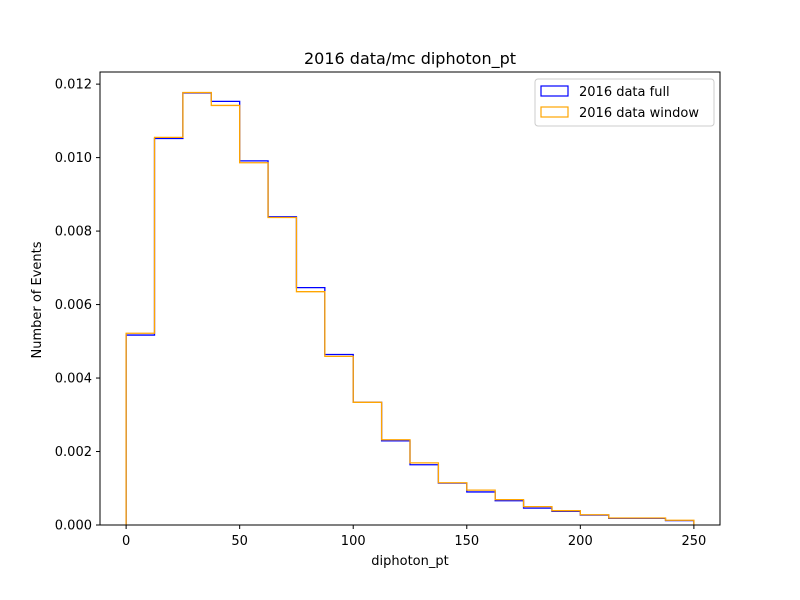 This screenshot has height=600, width=800. What do you see at coordinates (239, 541) in the screenshot?
I see `x-tick-label-1: 50` at bounding box center [239, 541].